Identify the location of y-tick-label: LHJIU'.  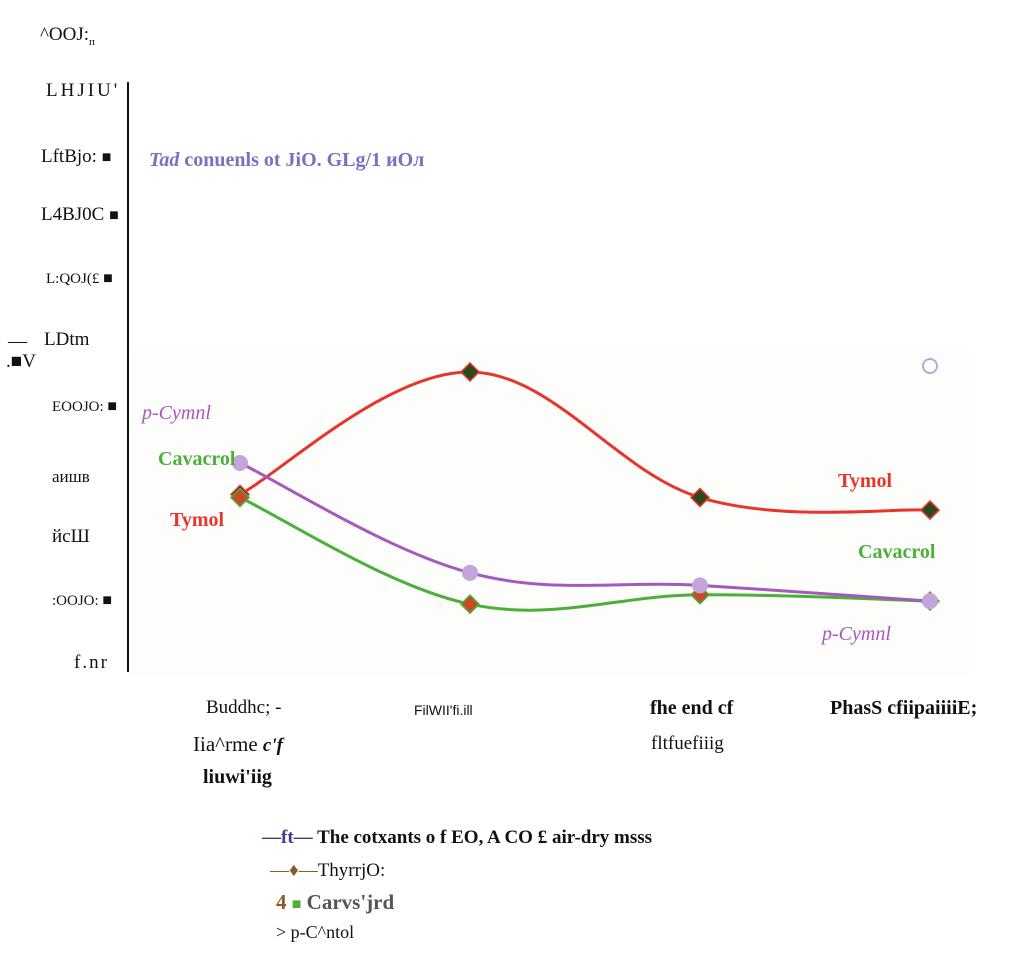
(83, 90).